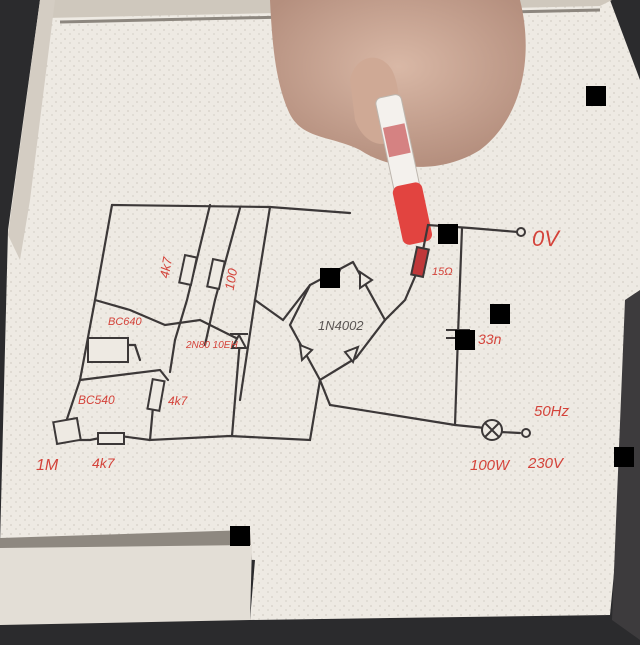 This screenshot has width=640, height=645. Describe the element at coordinates (126, 585) in the screenshot. I see `board-bottom-panel` at that location.